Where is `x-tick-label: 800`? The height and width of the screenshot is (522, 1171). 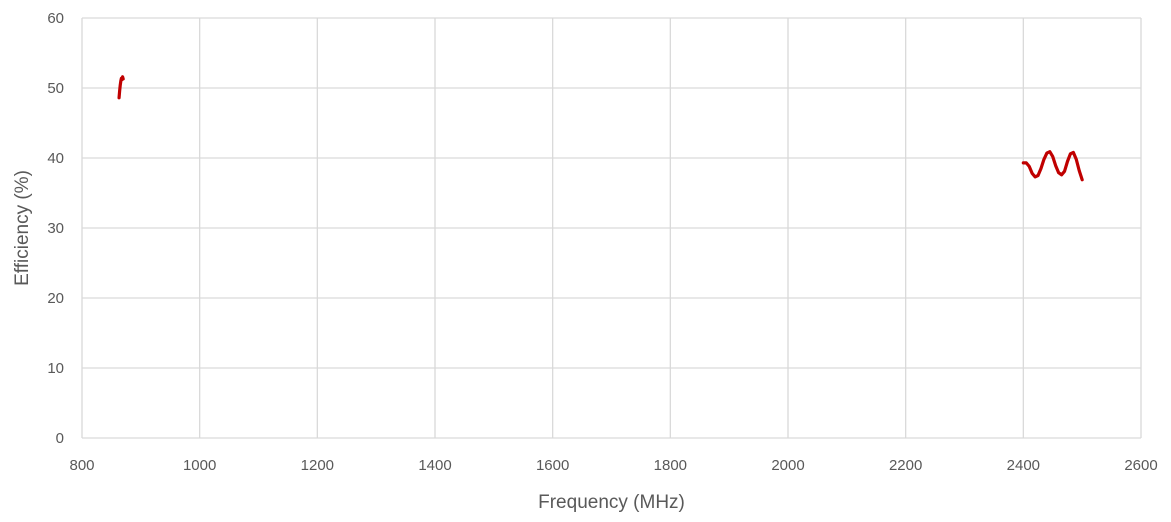
x-tick-label: 800 is located at coordinates (81, 465).